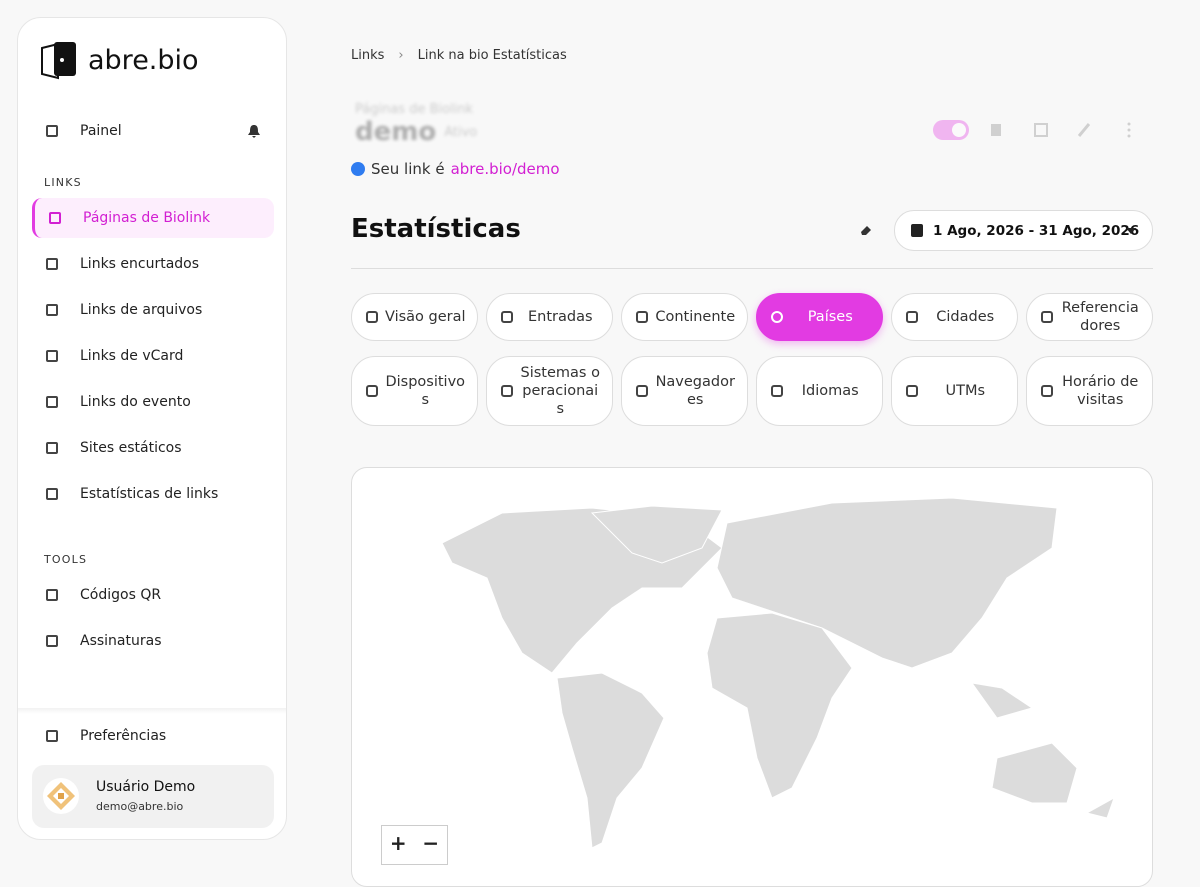 Image resolution: width=1200 pixels, height=887 pixels. I want to click on zoom-control: + −, so click(414, 845).